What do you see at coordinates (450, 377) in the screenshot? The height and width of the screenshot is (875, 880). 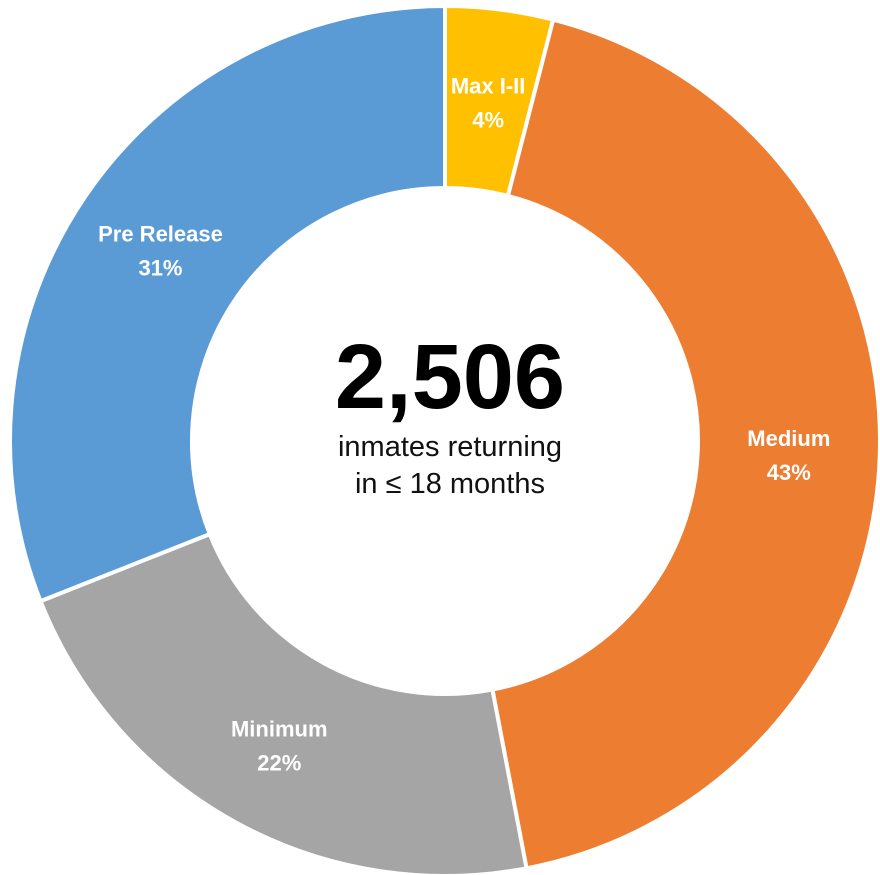 I see `total-count: 2,506` at bounding box center [450, 377].